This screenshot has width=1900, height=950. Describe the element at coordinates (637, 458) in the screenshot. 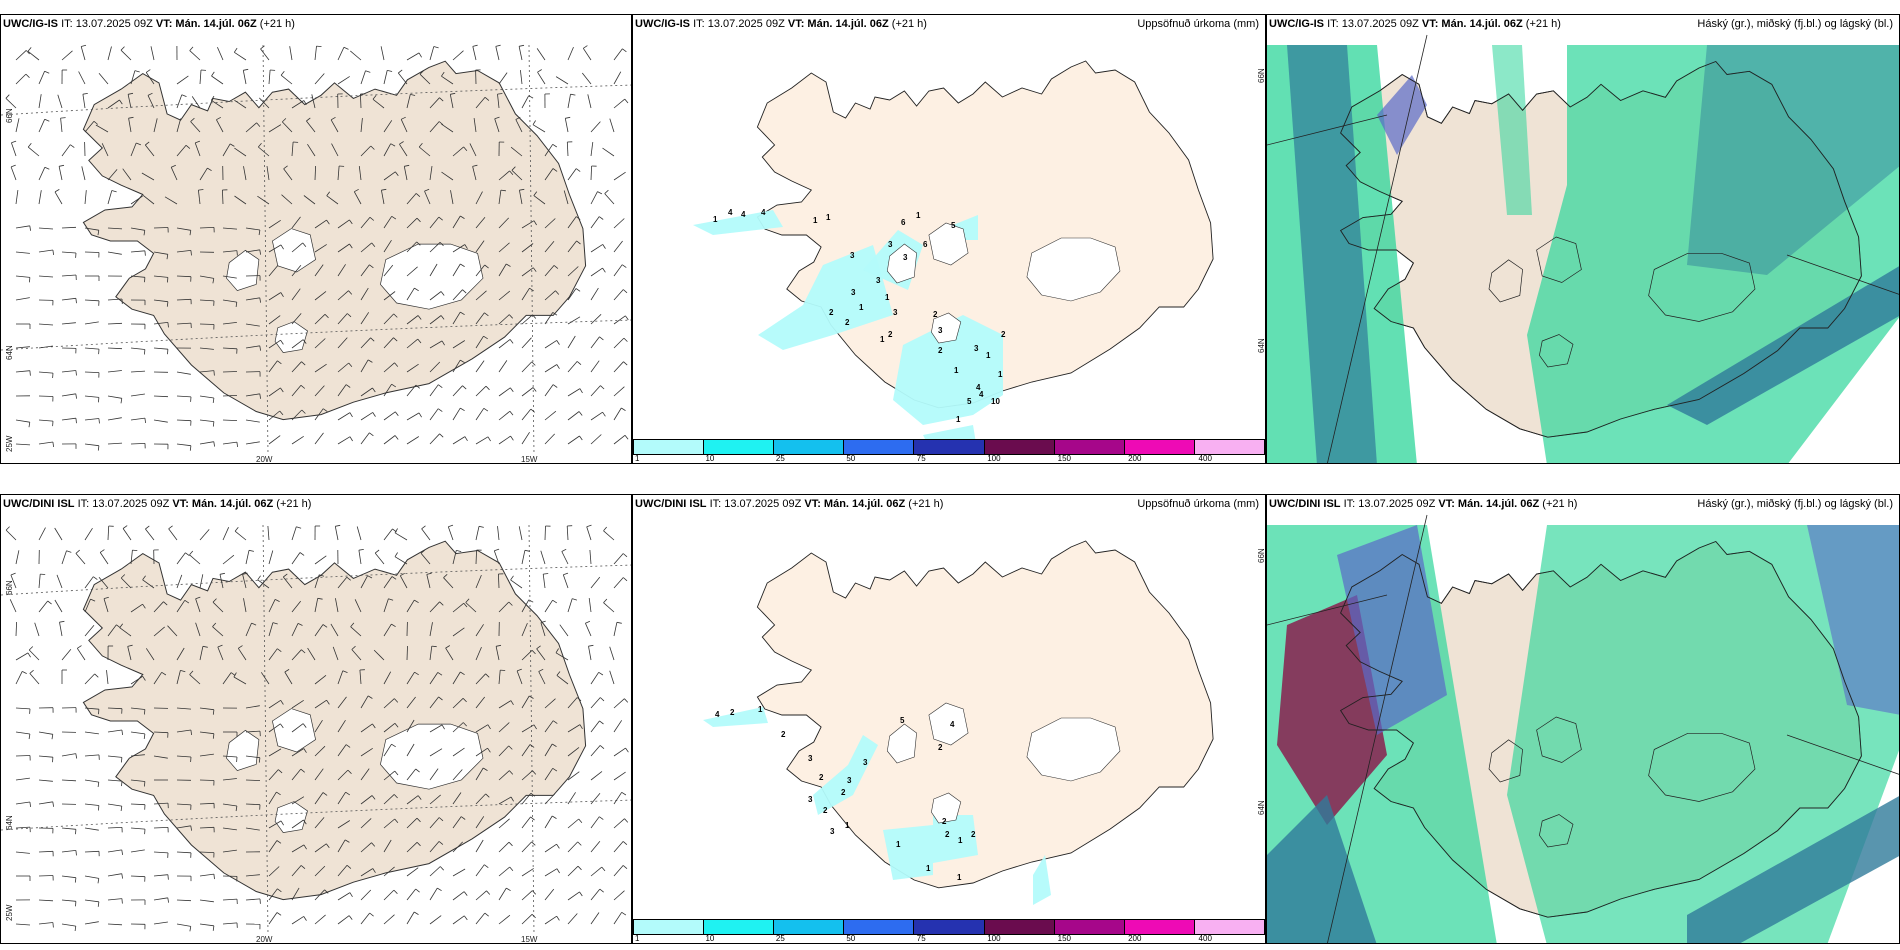

I see `legend-label: 1` at that location.